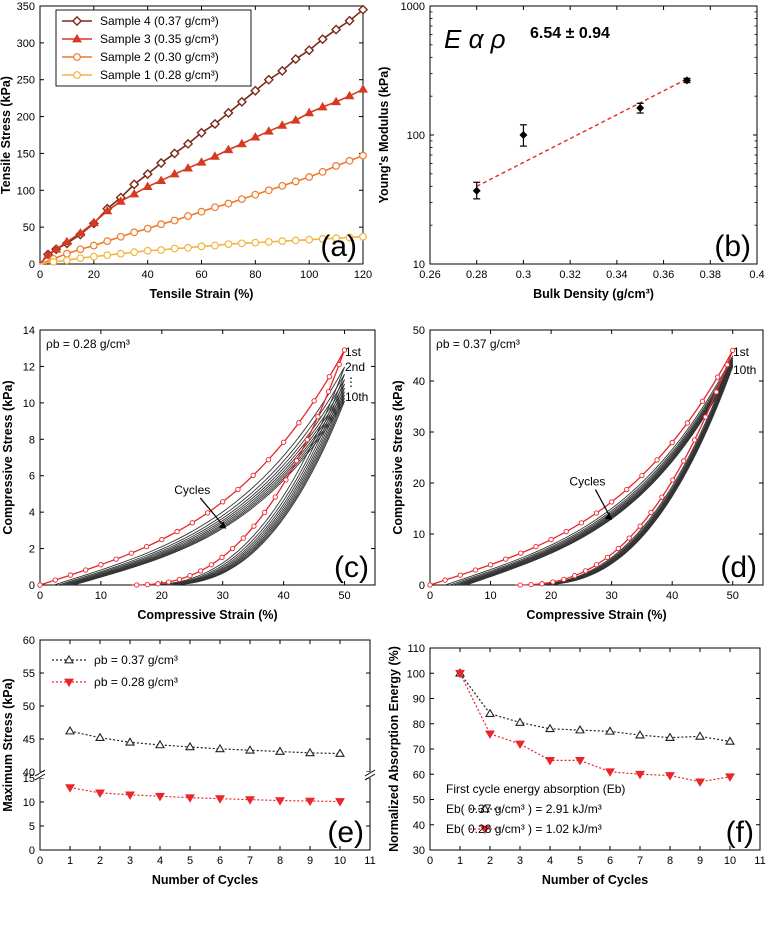 The width and height of the screenshot is (766, 950). I want to click on legend-label: Sample 3 (0.35 g/cm³), so click(159, 39).